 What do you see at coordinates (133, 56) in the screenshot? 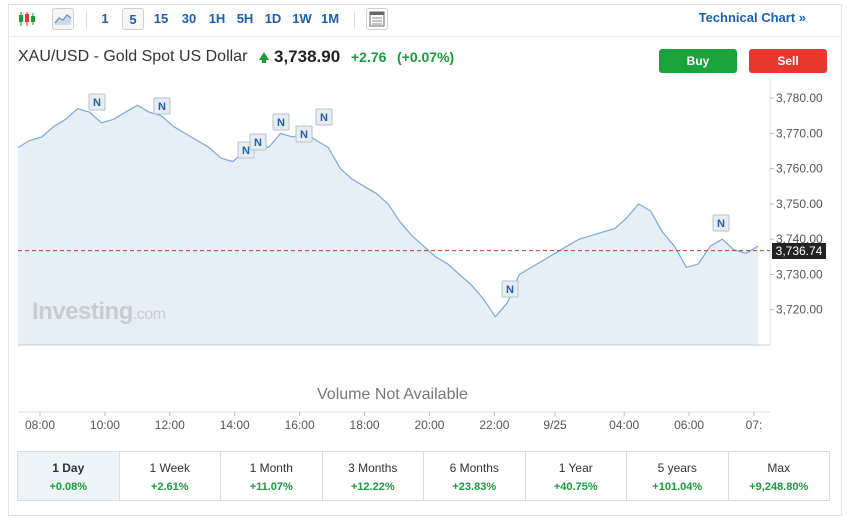
I see `instrument-title: XAU/USD - Gold Spot US Dollar` at bounding box center [133, 56].